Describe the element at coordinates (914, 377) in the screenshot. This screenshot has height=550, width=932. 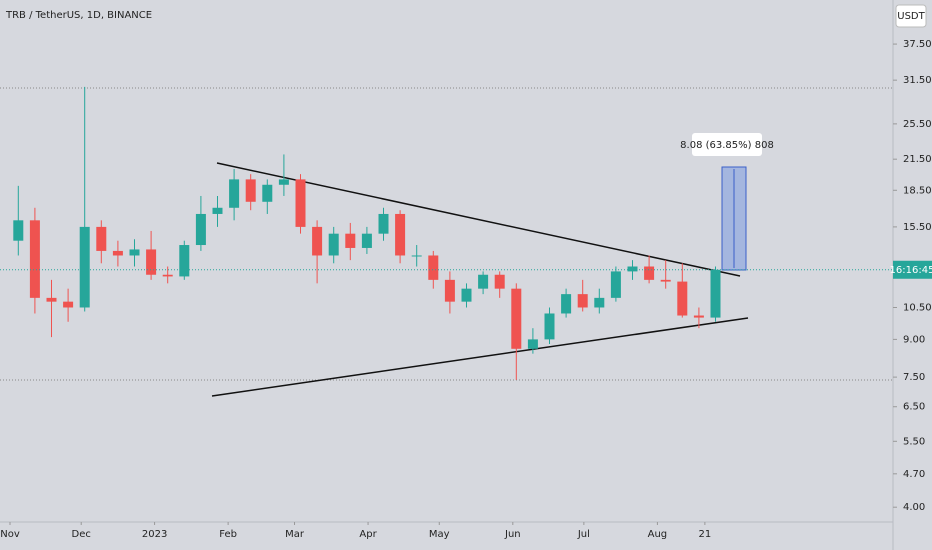
I see `y-tick-label: 7.50` at that location.